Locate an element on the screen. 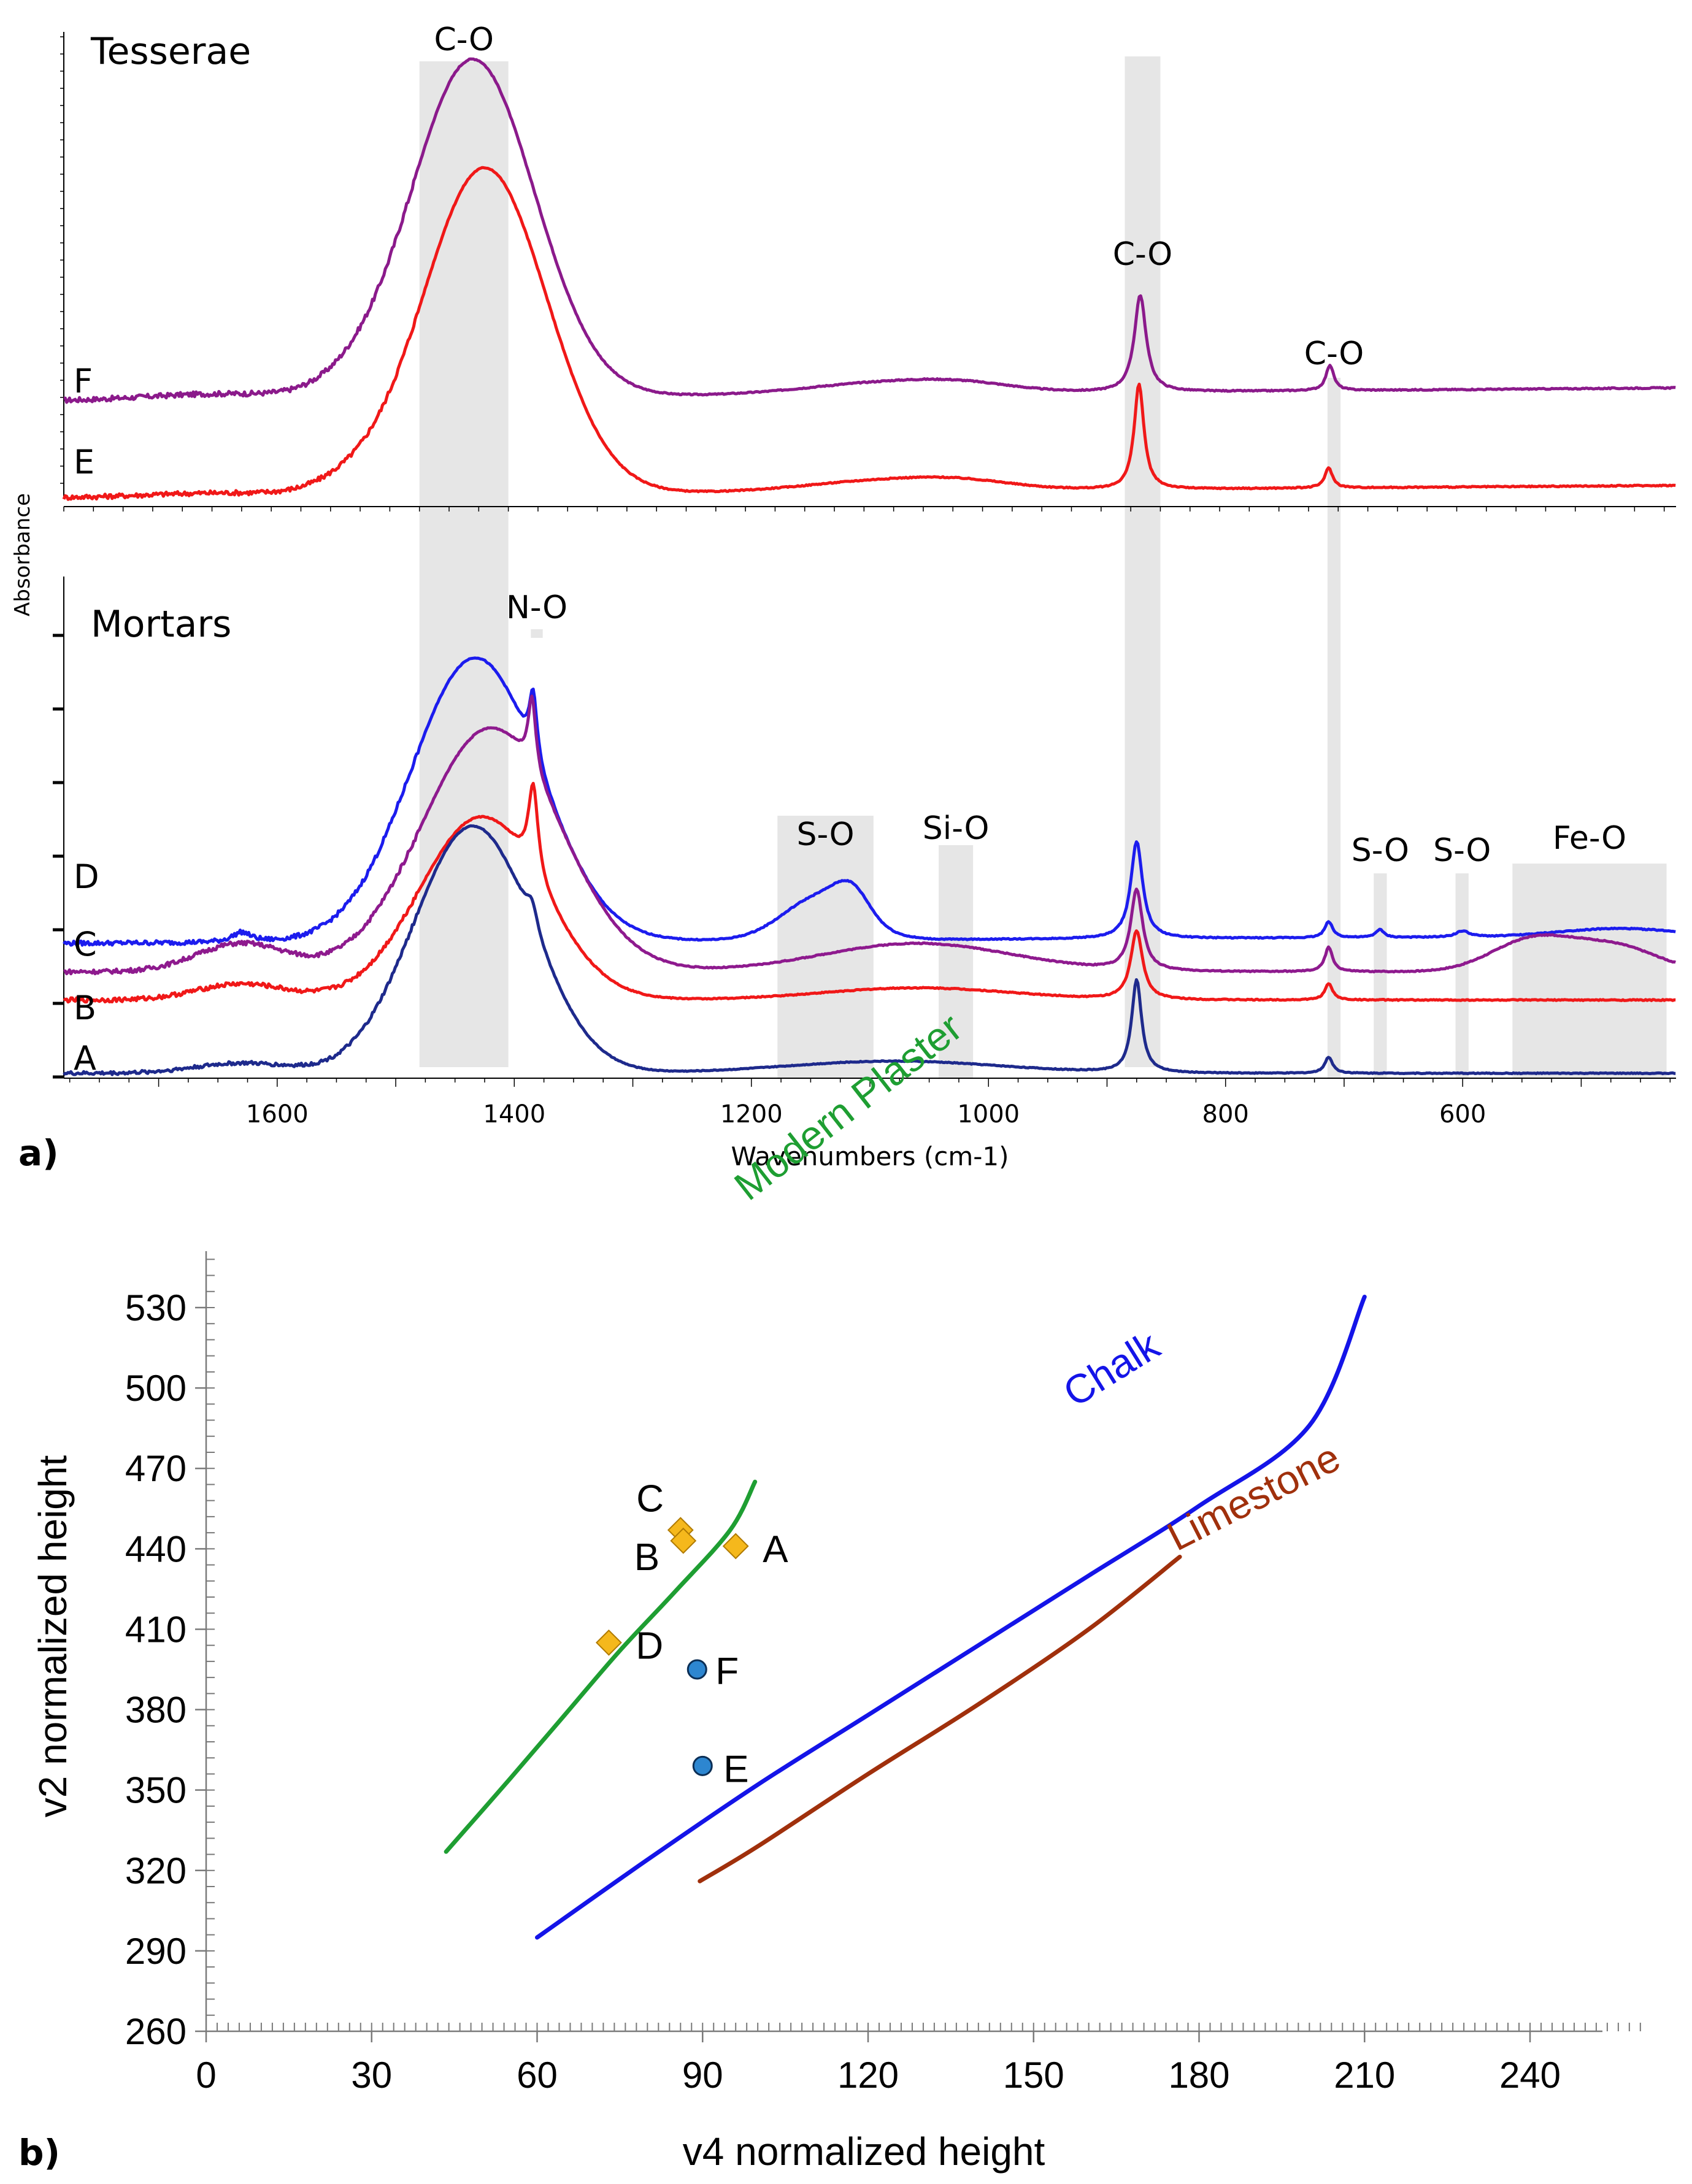 The width and height of the screenshot is (1692, 2184). point-label-C: C is located at coordinates (650, 1499).